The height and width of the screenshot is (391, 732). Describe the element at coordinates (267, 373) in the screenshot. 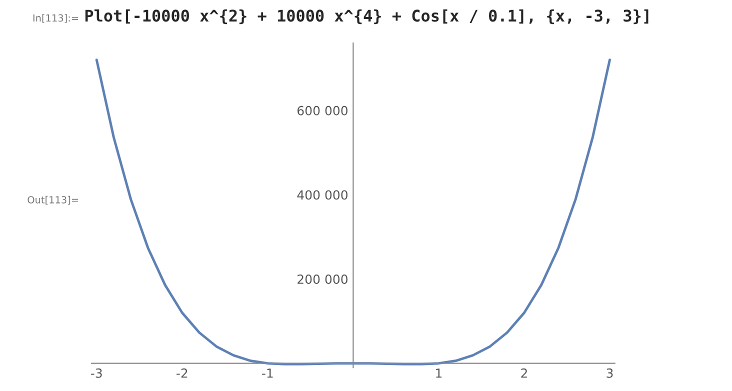

I see `x-tick-label: -1` at that location.